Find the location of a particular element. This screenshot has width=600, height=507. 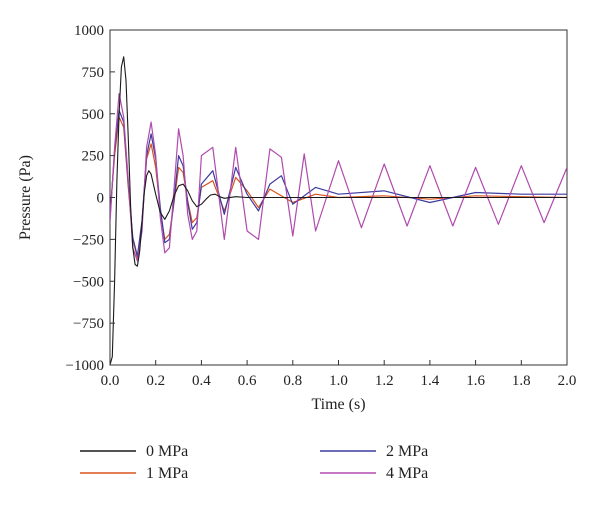

y-tick-label: −500 is located at coordinates (88, 282).